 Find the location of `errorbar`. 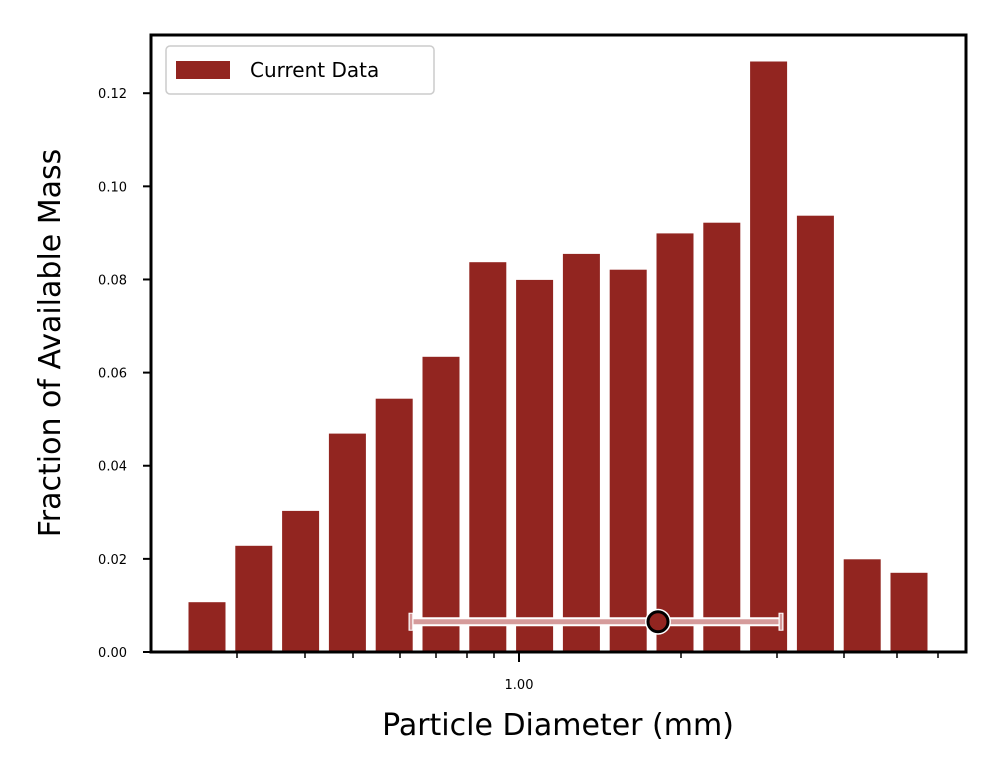

errorbar is located at coordinates (596, 621).